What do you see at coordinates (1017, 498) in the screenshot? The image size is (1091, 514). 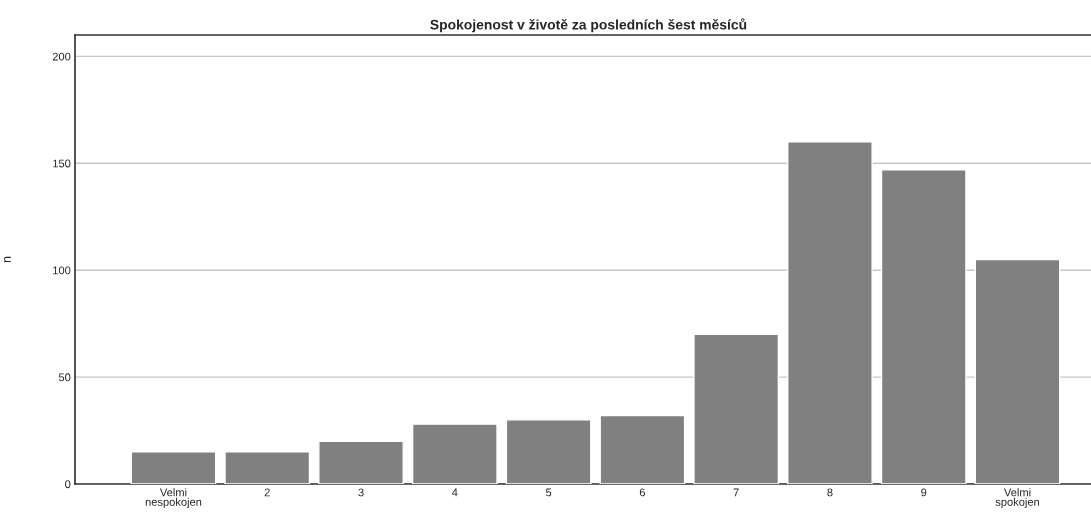 I see `x-tick-label: Velmi spokojen` at bounding box center [1017, 498].